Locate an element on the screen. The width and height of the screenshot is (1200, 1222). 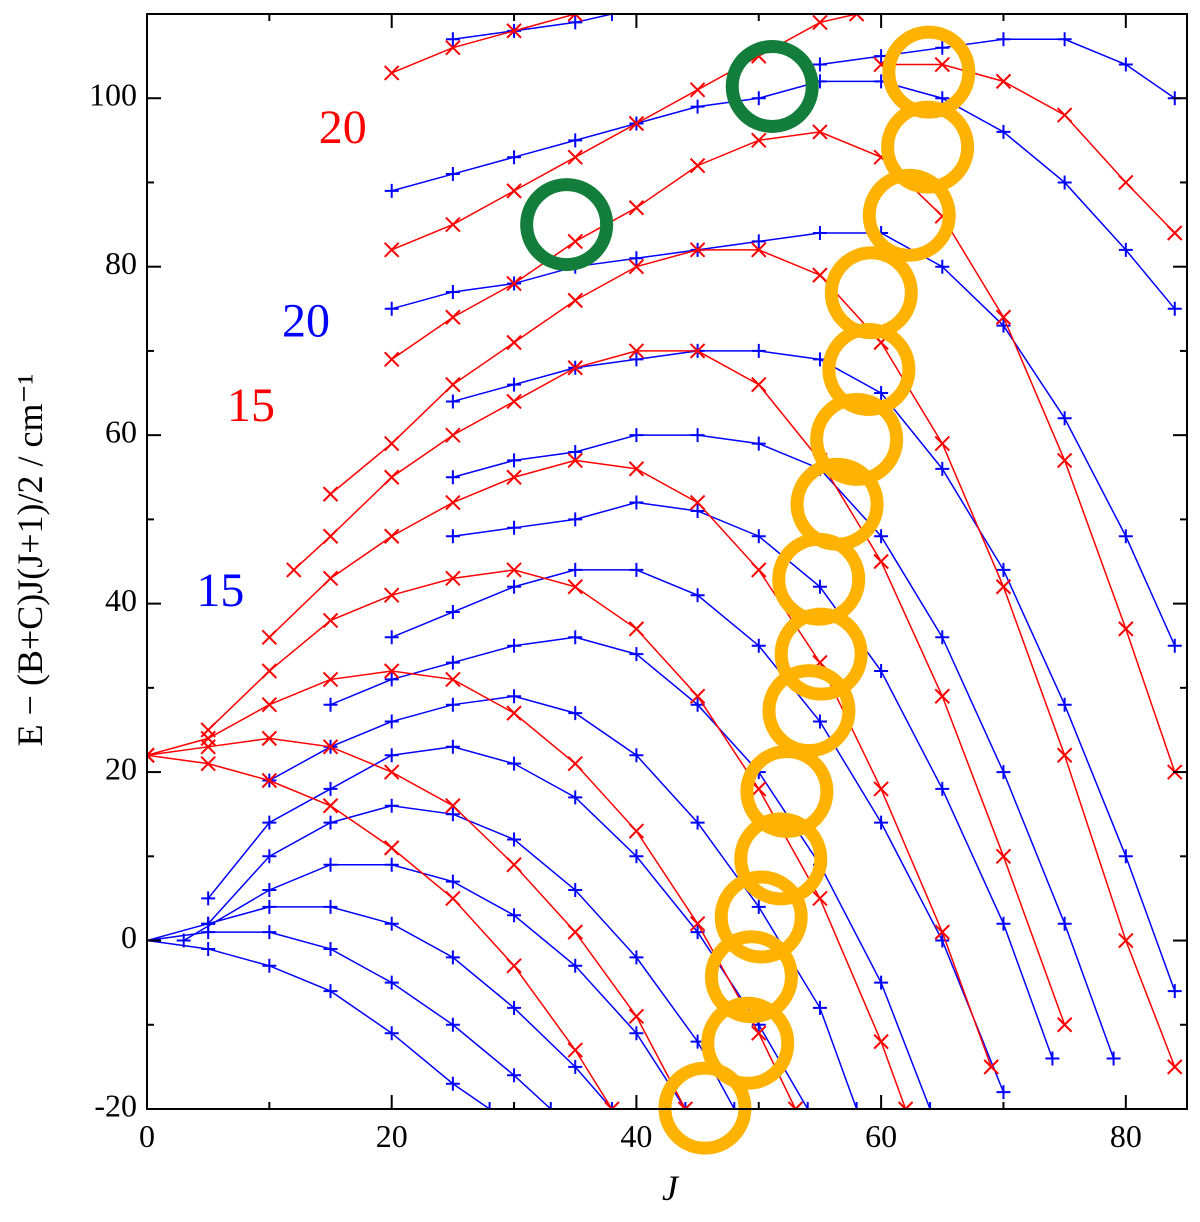
x-axis-label: J is located at coordinates (671, 1188).